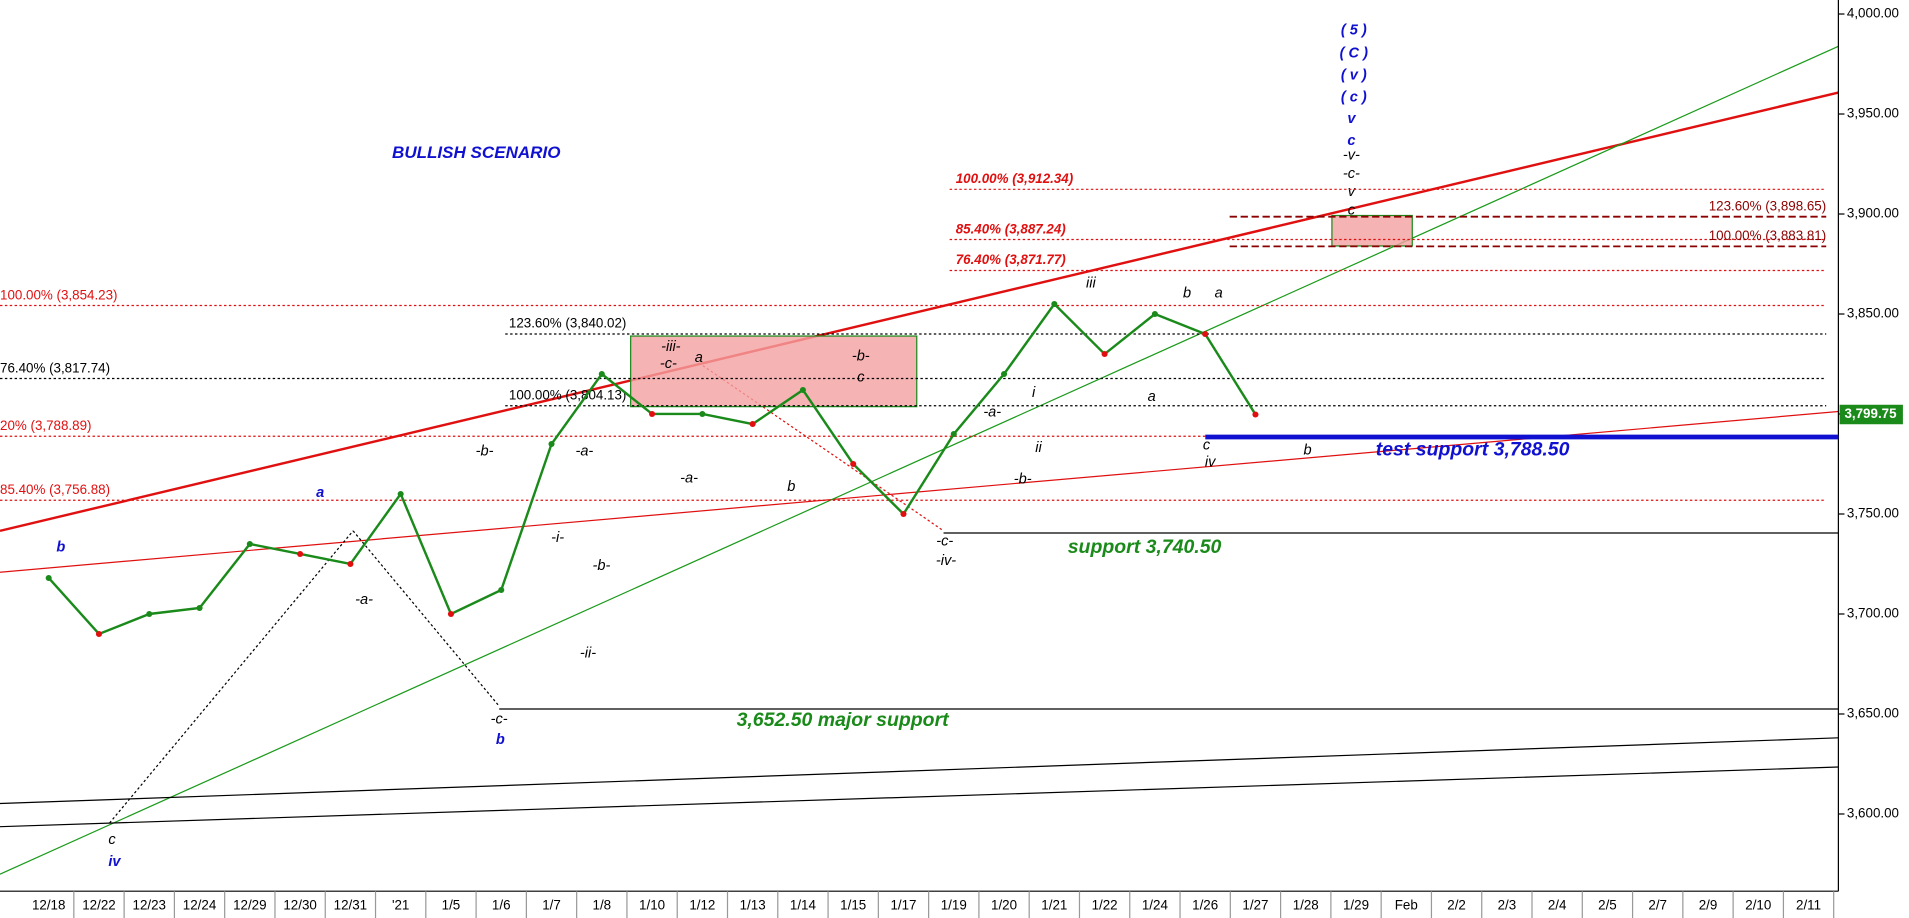  I want to click on wave-label: ( 5 ), so click(1354, 30).